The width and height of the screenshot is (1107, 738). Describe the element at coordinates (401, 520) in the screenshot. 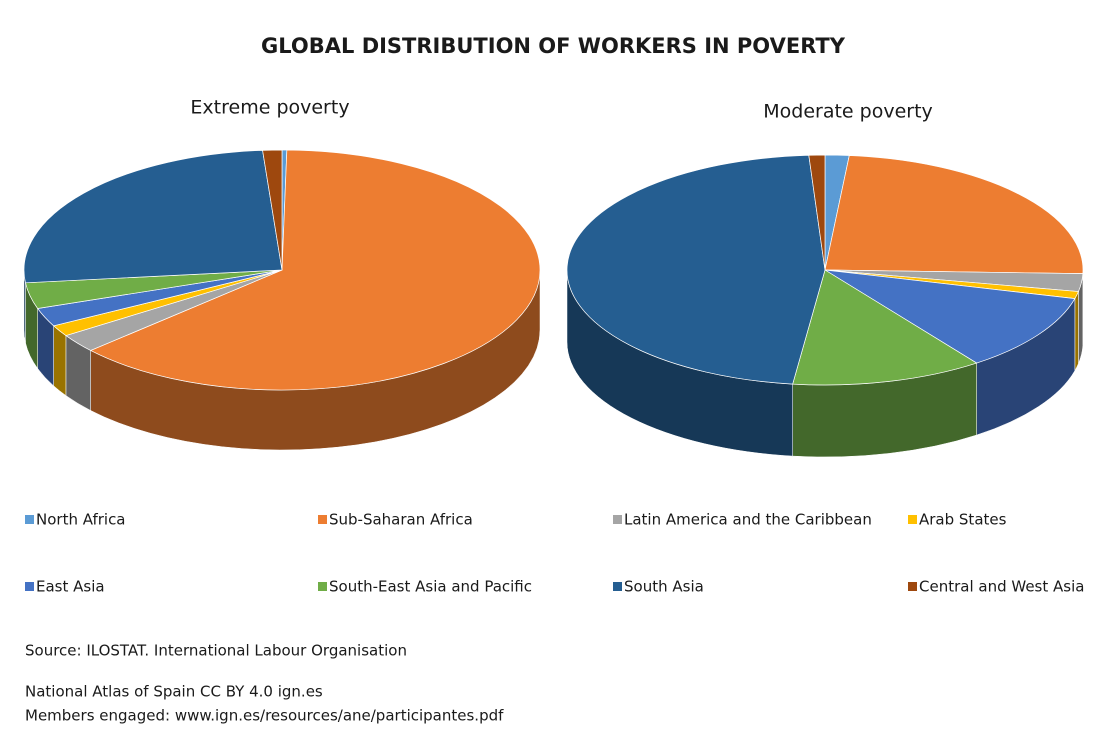

I see `legend-label: Sub-Saharan Africa` at that location.